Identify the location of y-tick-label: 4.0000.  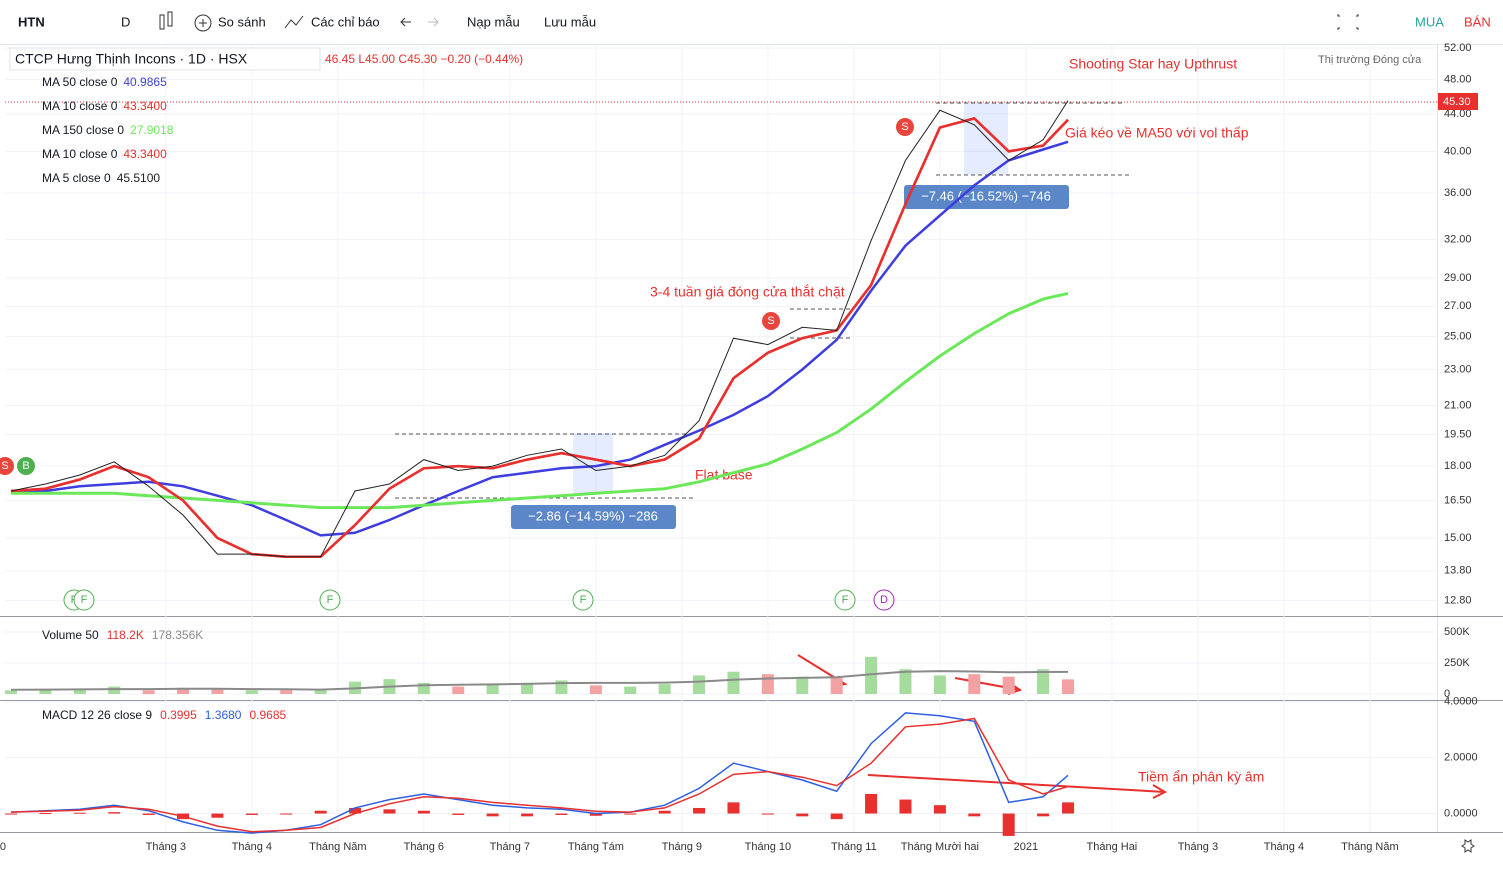
(1461, 702).